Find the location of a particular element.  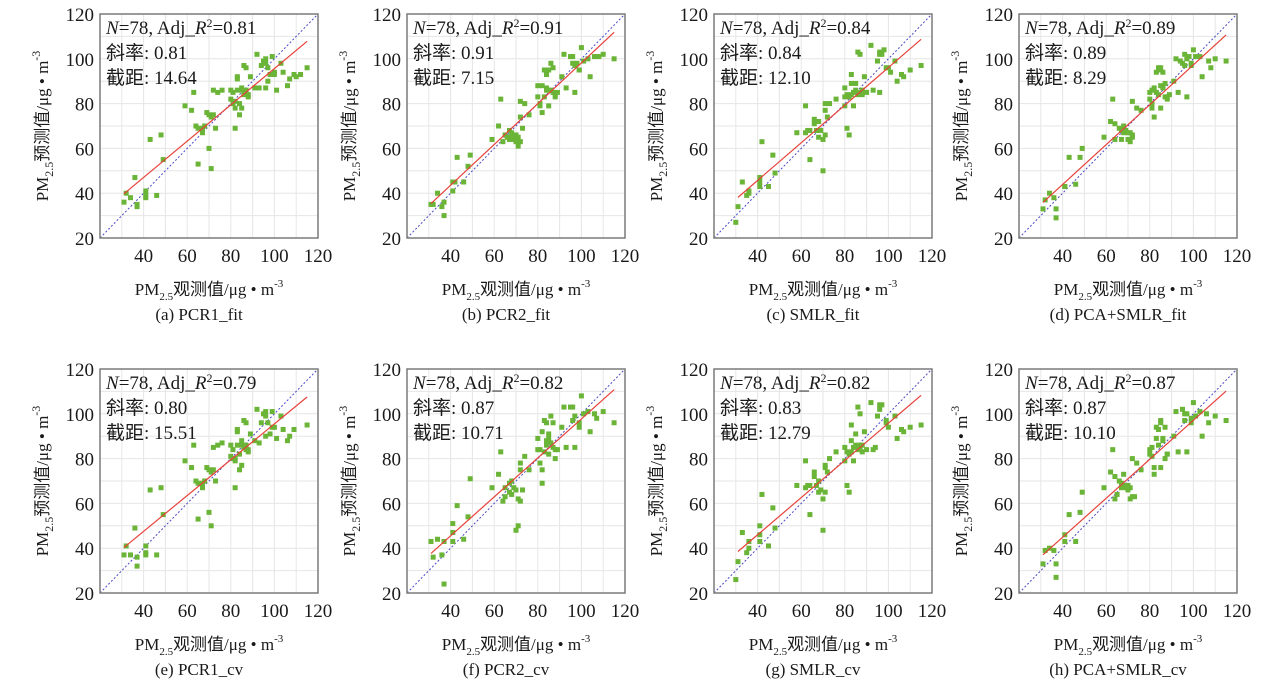

stats-annotation: N=78, Adj_R2=0.82 is located at coordinates (794, 382).